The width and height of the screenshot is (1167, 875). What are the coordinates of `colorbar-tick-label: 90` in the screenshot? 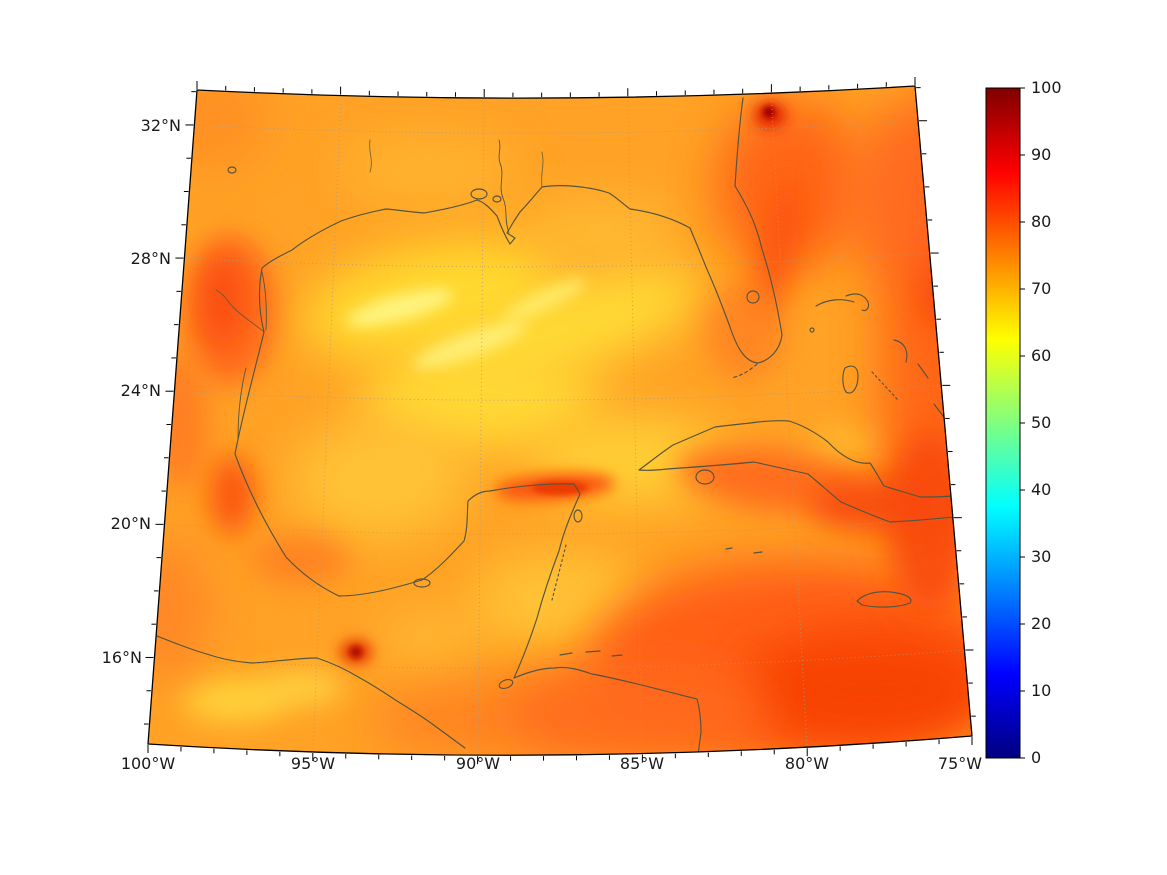 It's located at (1041, 154).